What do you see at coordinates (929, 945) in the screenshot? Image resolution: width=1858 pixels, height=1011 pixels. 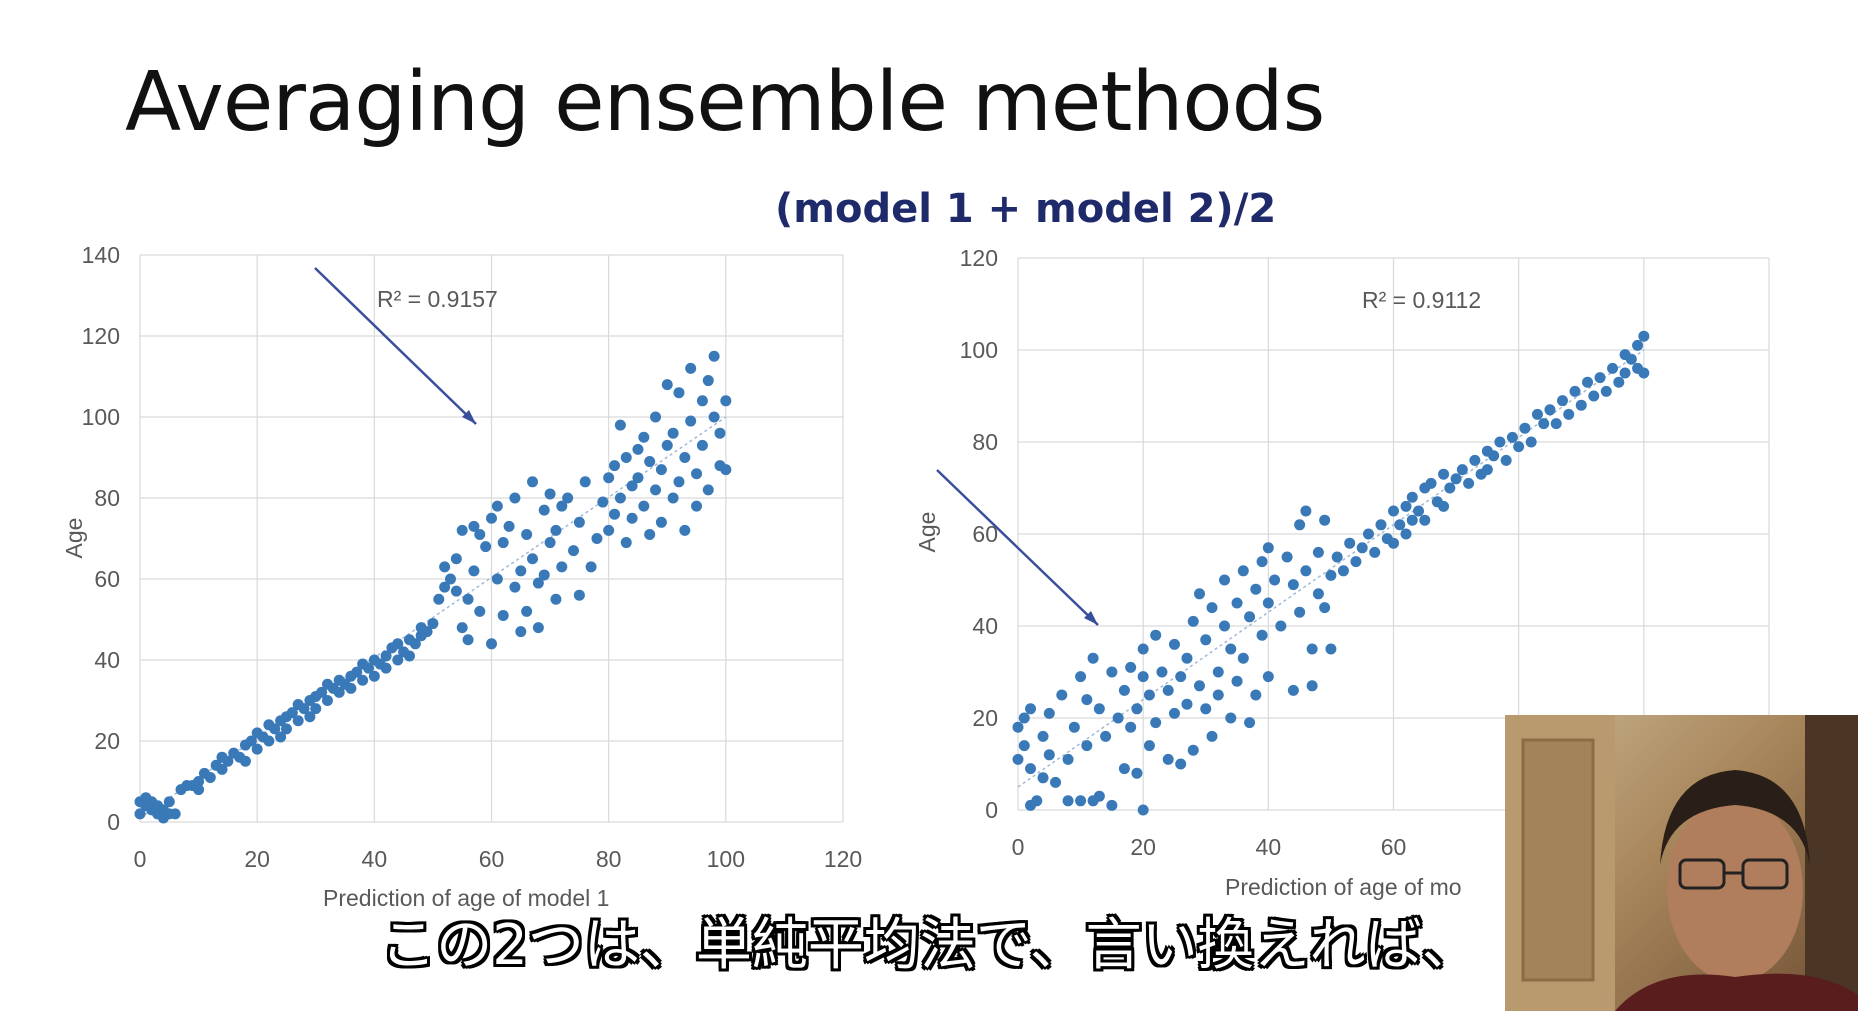 I see `subtitle-caption: この2つは、単純平均法で、言い換えれば、` at bounding box center [929, 945].